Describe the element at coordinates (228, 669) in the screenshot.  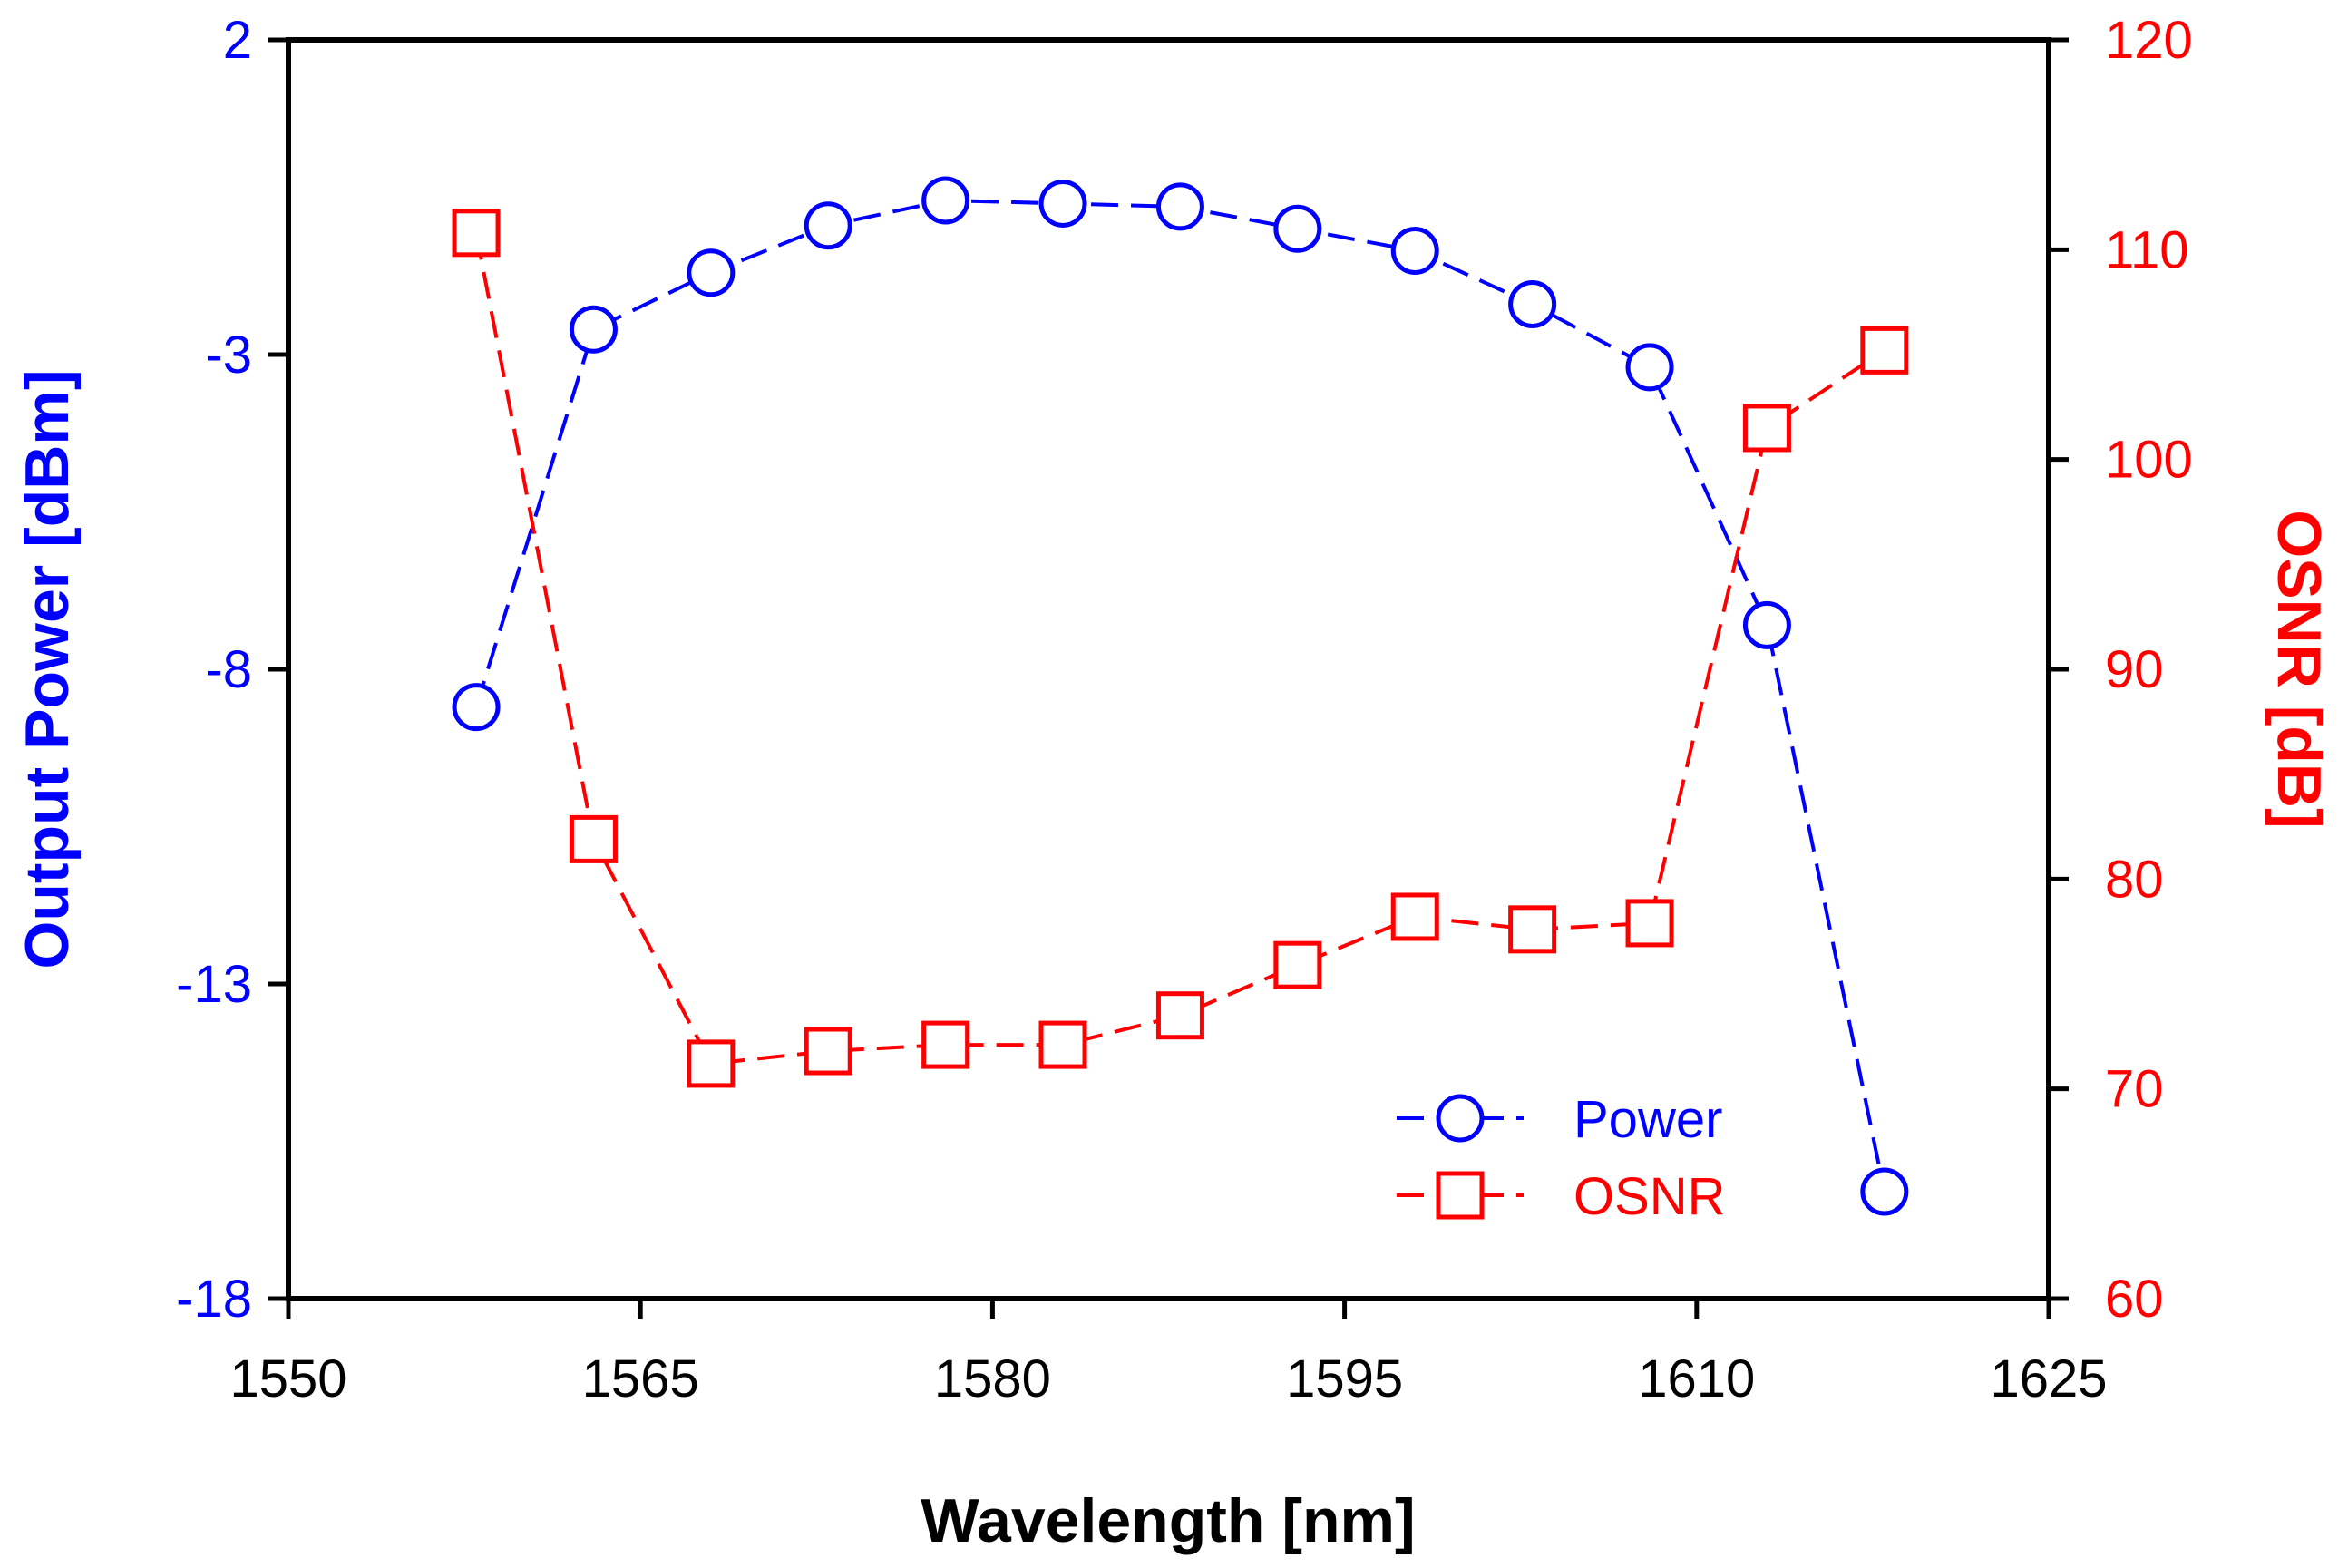
I see `left-y-tick-label: -8` at that location.